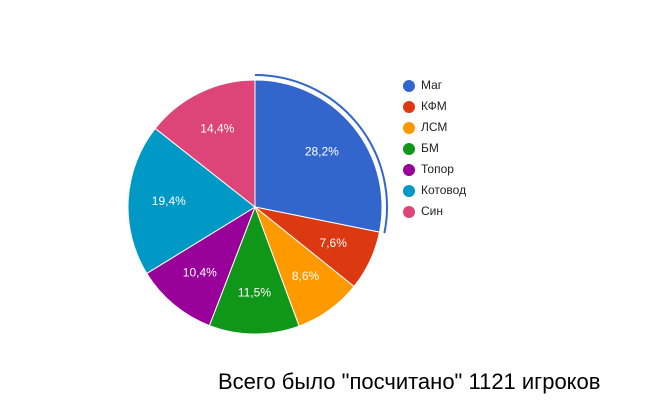  What do you see at coordinates (254, 293) in the screenshot?
I see `slice-label: 11,5%` at bounding box center [254, 293].